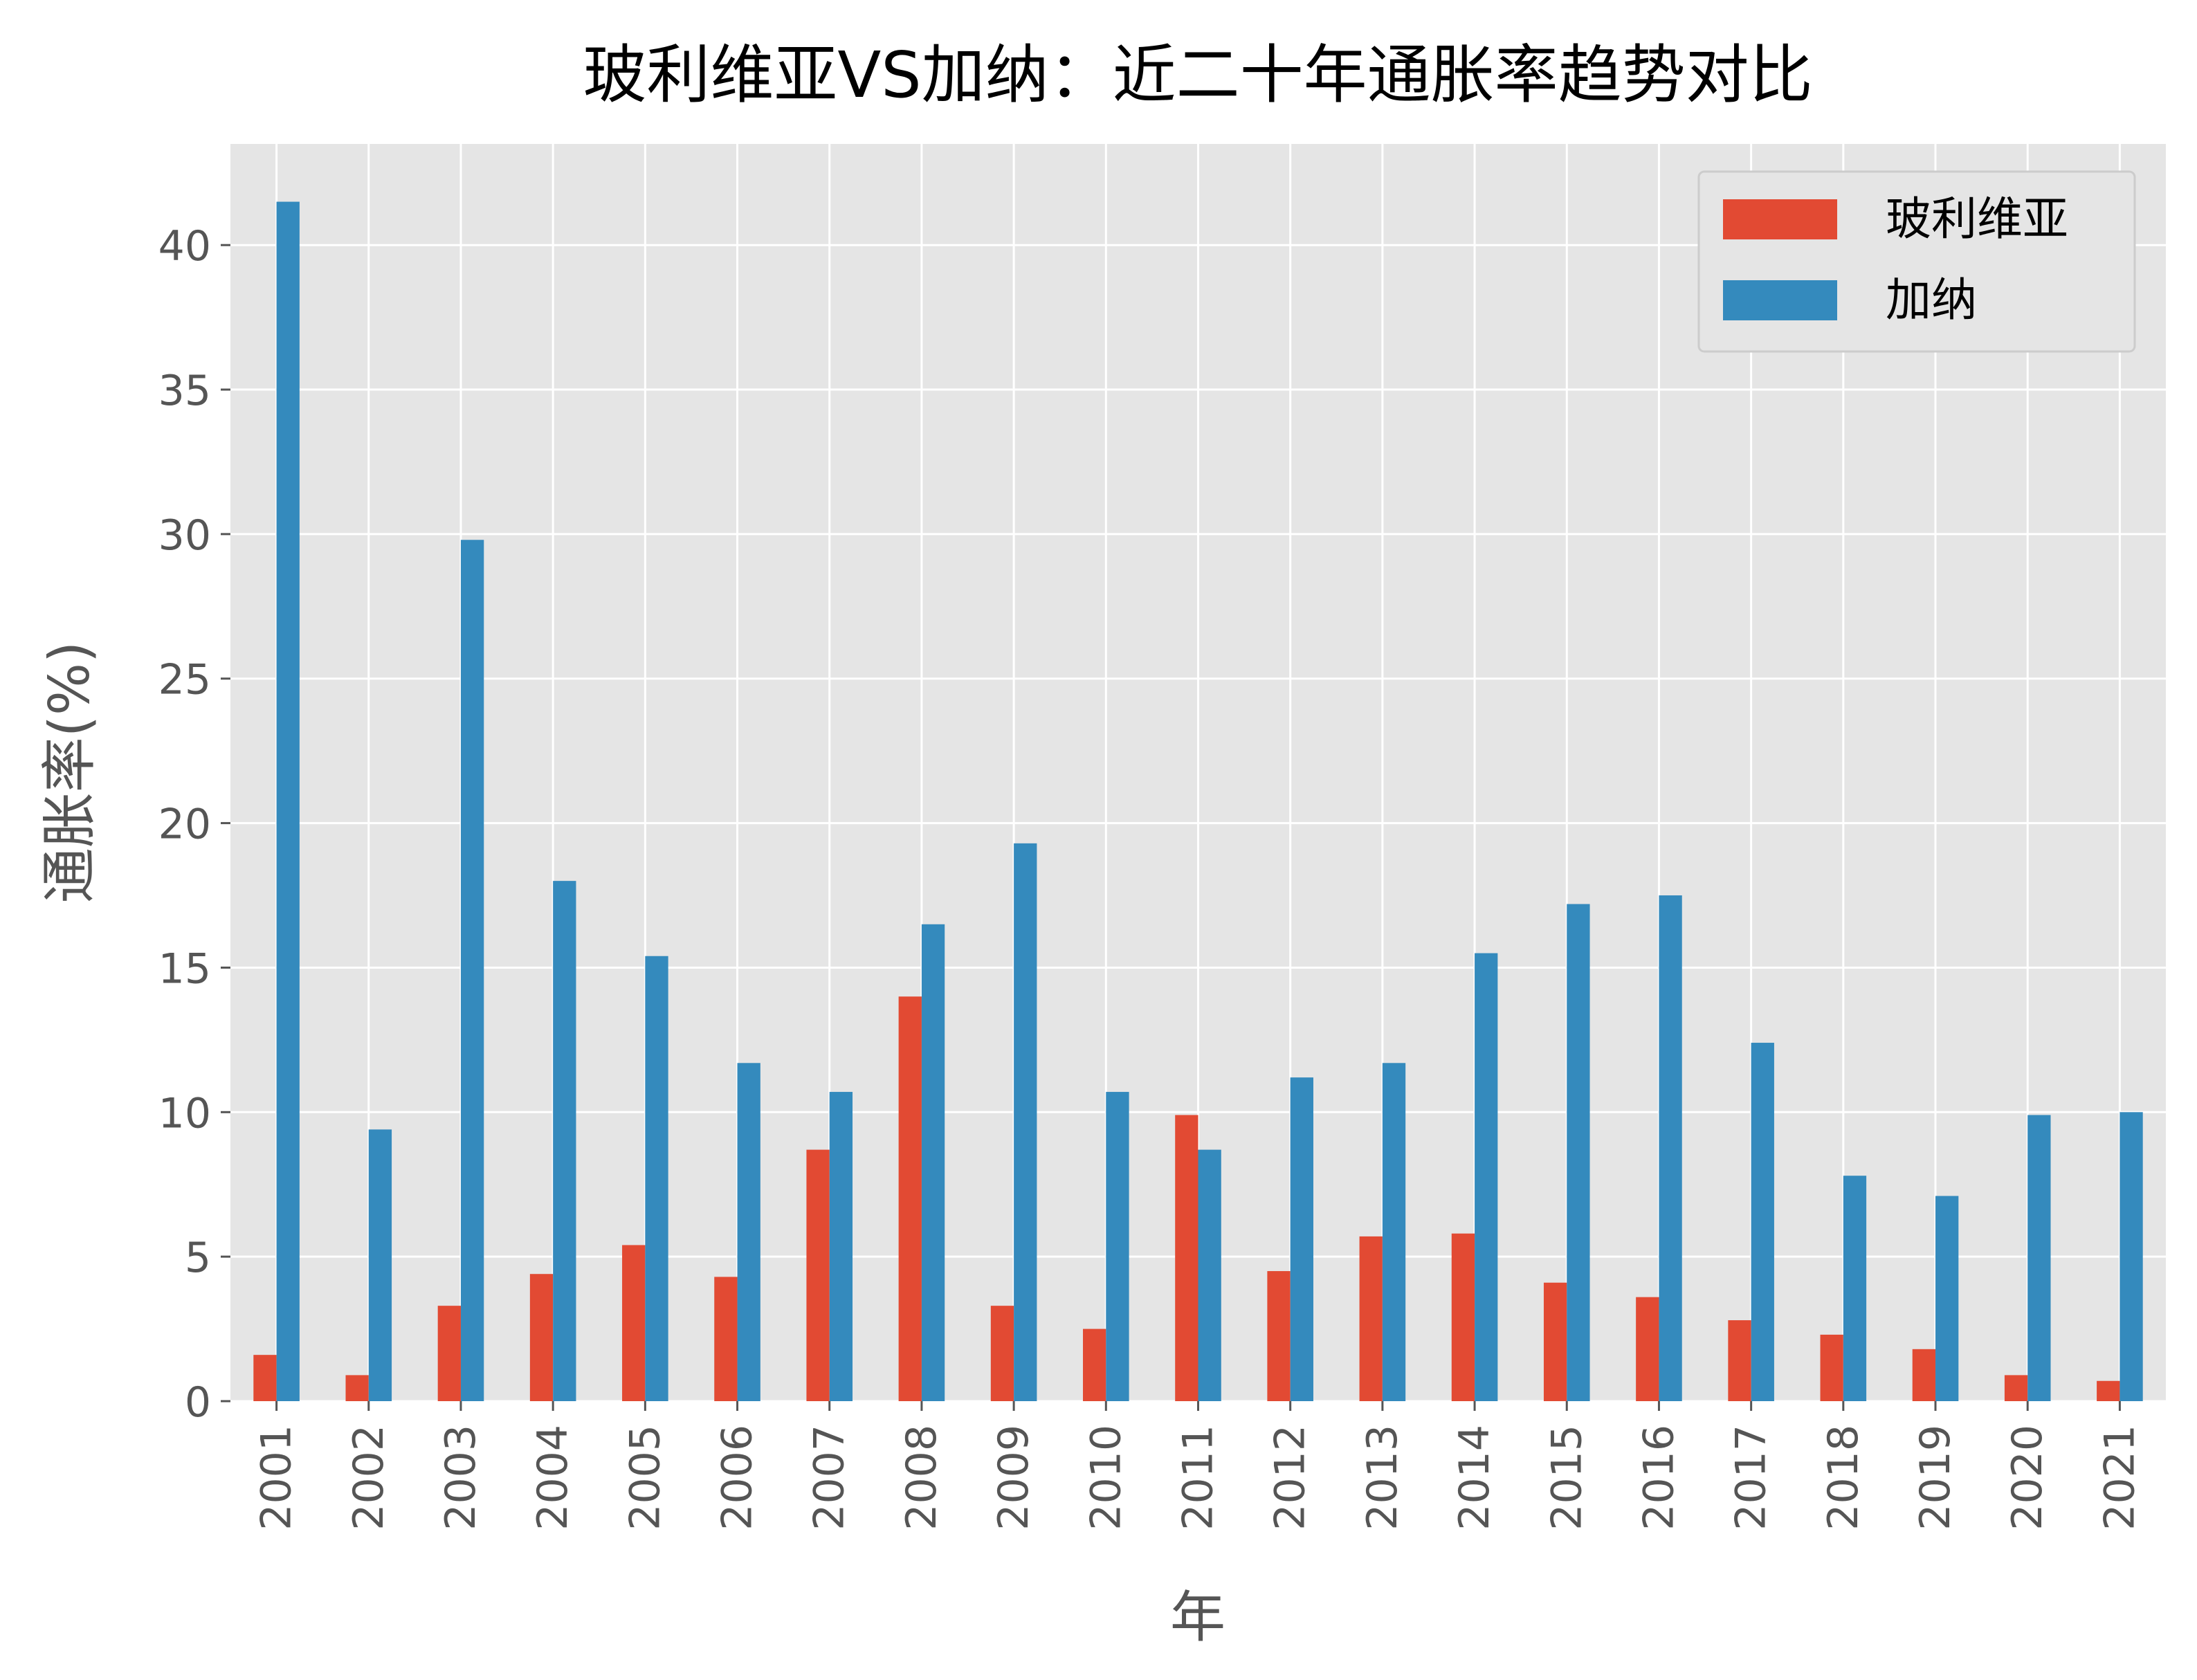 This screenshot has width=2197, height=1680. I want to click on bar-ghana-2019, so click(1947, 1298).